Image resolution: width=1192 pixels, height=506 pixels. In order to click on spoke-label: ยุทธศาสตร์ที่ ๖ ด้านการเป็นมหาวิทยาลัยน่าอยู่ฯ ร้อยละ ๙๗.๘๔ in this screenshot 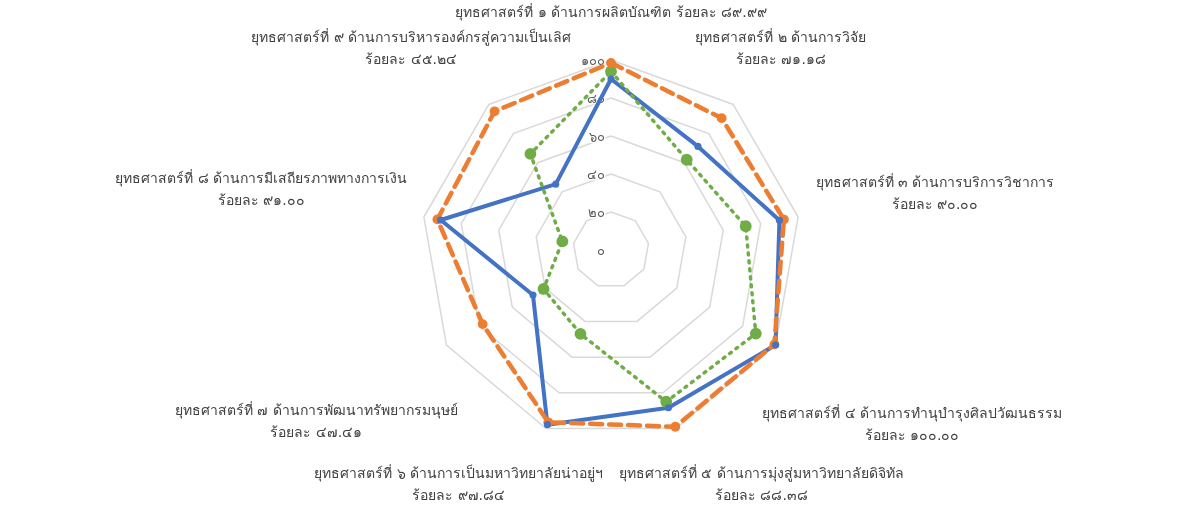, I will do `click(458, 483)`.